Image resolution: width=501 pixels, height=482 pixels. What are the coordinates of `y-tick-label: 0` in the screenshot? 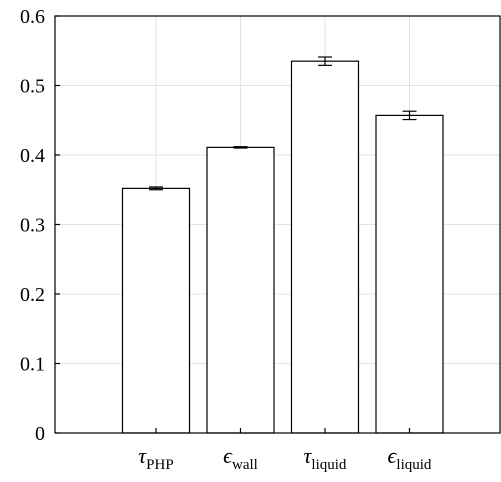 It's located at (40, 434).